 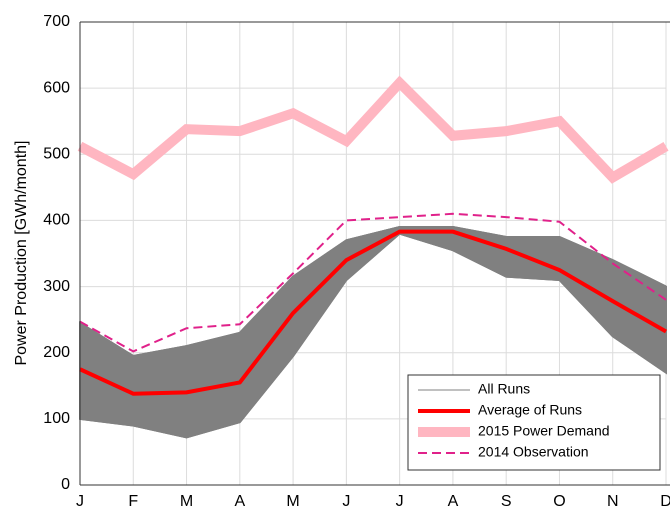 What do you see at coordinates (56, 154) in the screenshot?
I see `y-tick-label: 500` at bounding box center [56, 154].